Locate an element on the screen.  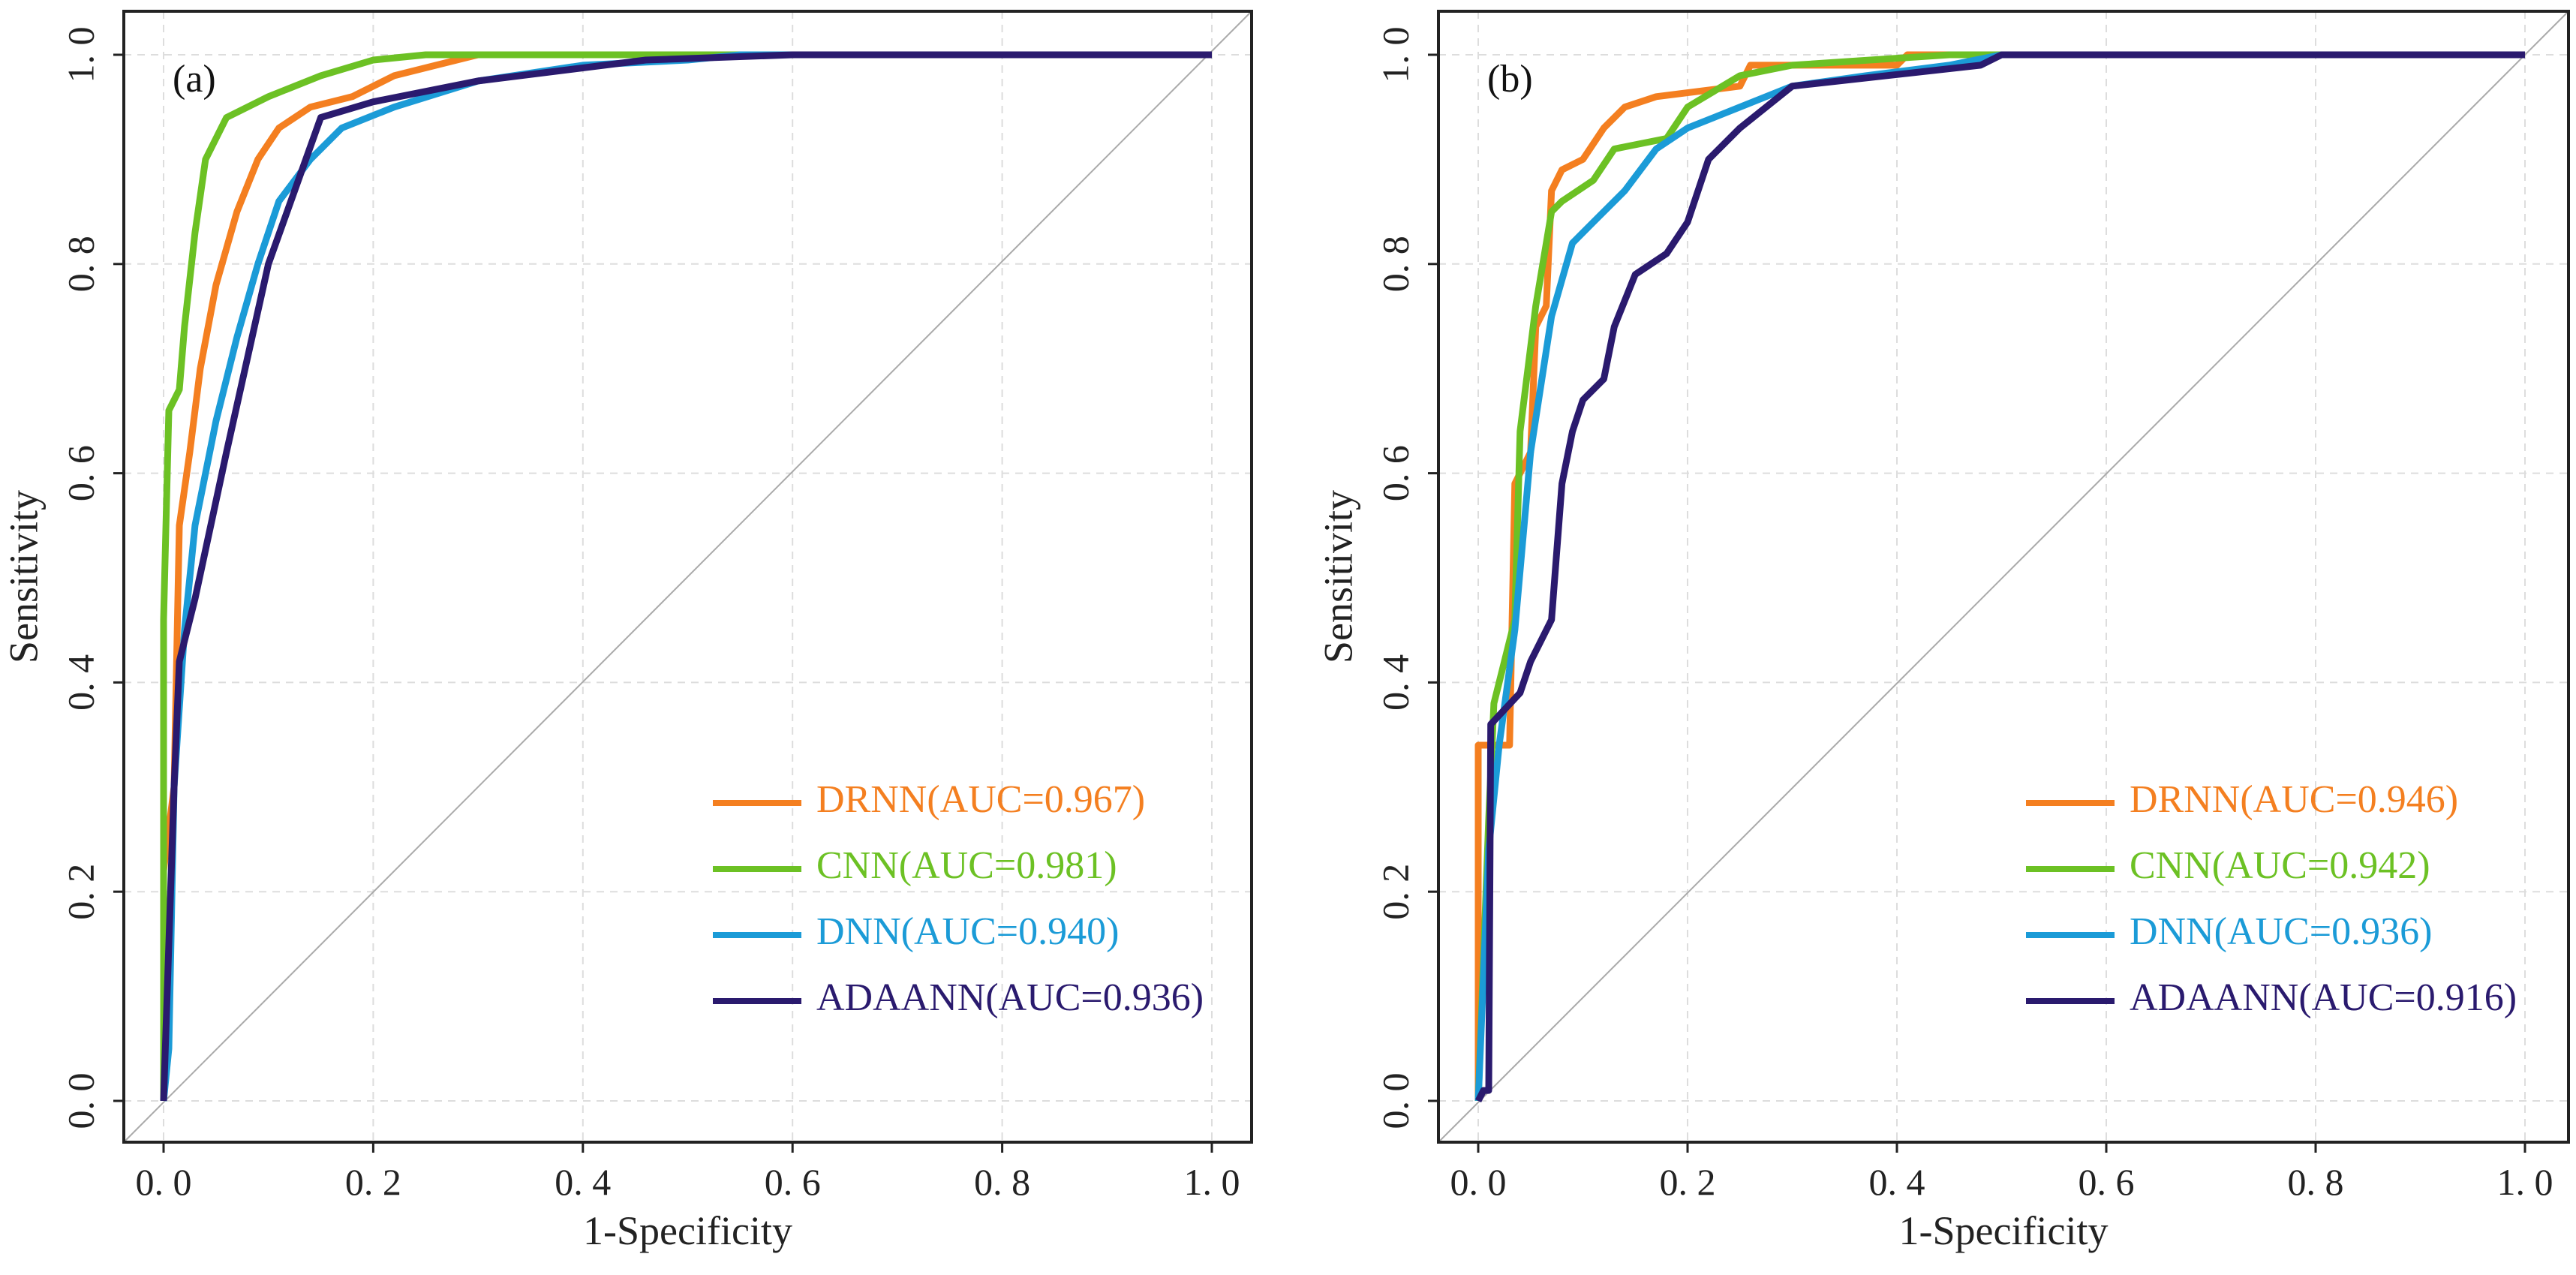
legend-label-4: ADAANN(AUC=0.916) is located at coordinates (2323, 997).